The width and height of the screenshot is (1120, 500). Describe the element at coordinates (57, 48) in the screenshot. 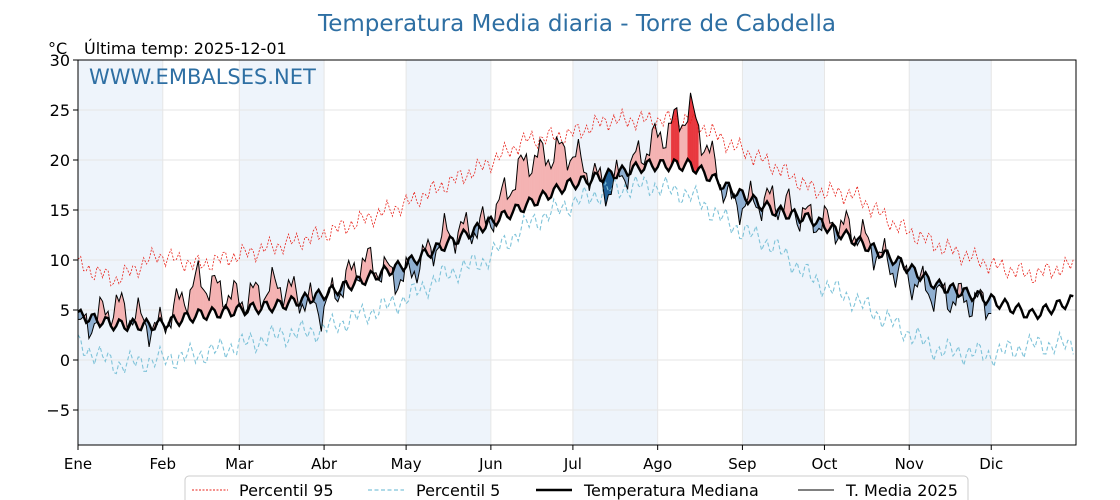

I see `unit-label: °C` at that location.